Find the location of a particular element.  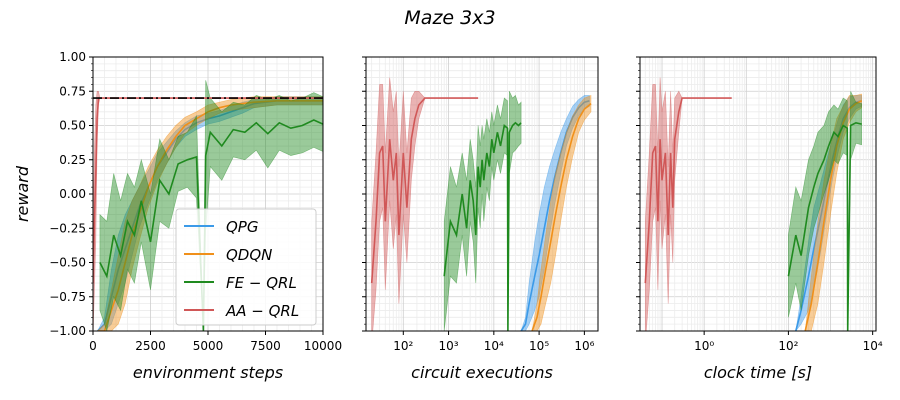

x-axis-label: environment steps is located at coordinates (208, 372).